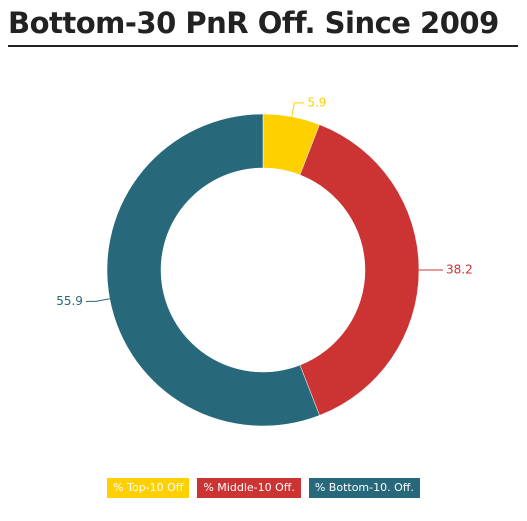 Image resolution: width=527 pixels, height=521 pixels. Describe the element at coordinates (249, 488) in the screenshot. I see `legend-entry: % Middle-10 Off.` at that location.